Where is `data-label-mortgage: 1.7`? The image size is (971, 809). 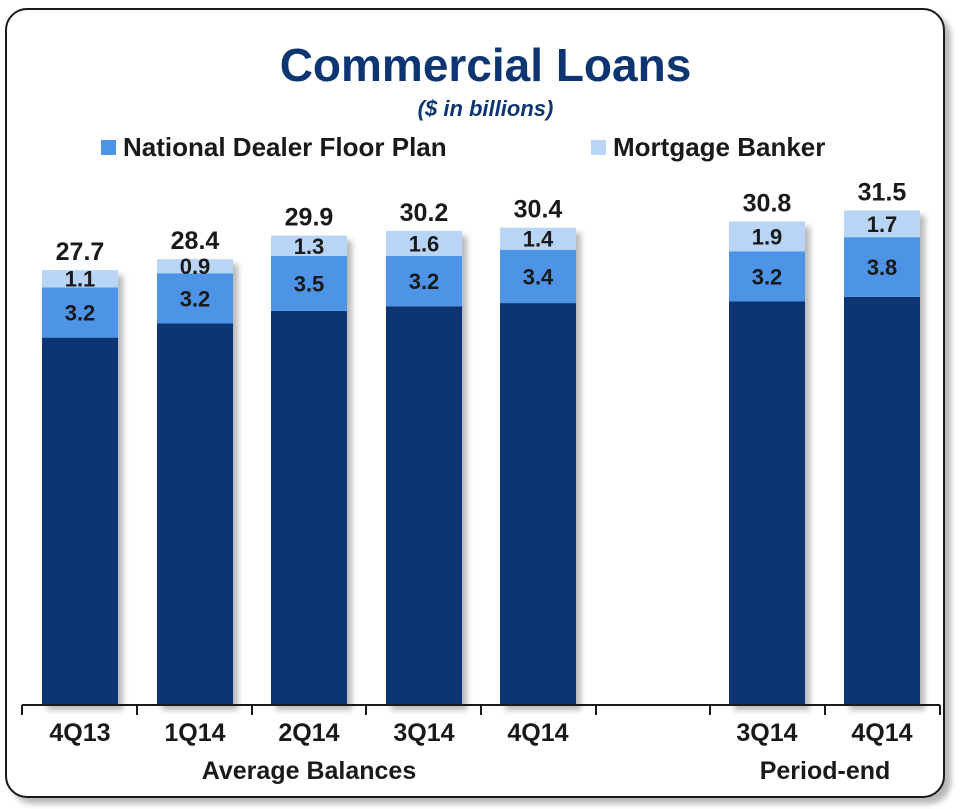 data-label-mortgage: 1.7 is located at coordinates (882, 224).